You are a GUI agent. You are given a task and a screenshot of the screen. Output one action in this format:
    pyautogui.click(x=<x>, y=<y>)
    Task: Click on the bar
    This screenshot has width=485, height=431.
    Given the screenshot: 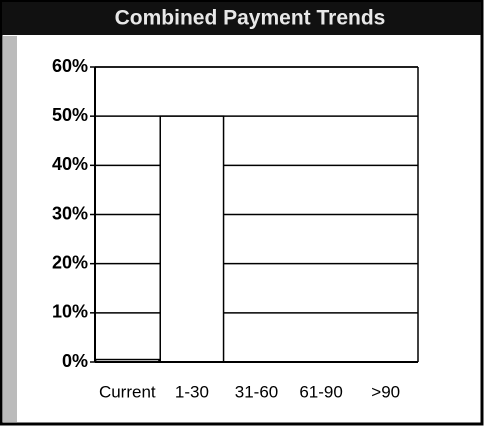 What is the action you would take?
    pyautogui.click(x=192, y=239)
    